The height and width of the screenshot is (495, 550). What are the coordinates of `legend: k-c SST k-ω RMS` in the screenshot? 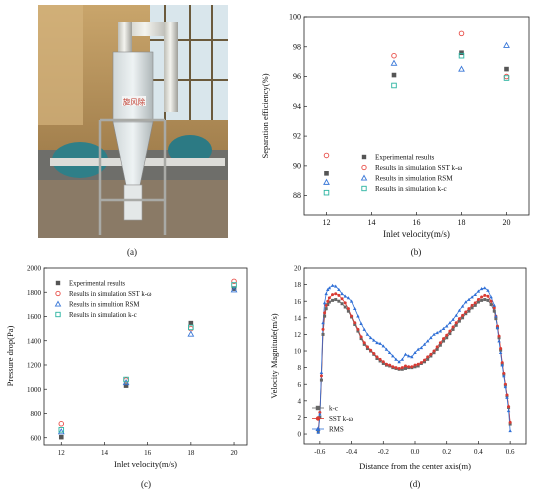 It's located at (333, 419).